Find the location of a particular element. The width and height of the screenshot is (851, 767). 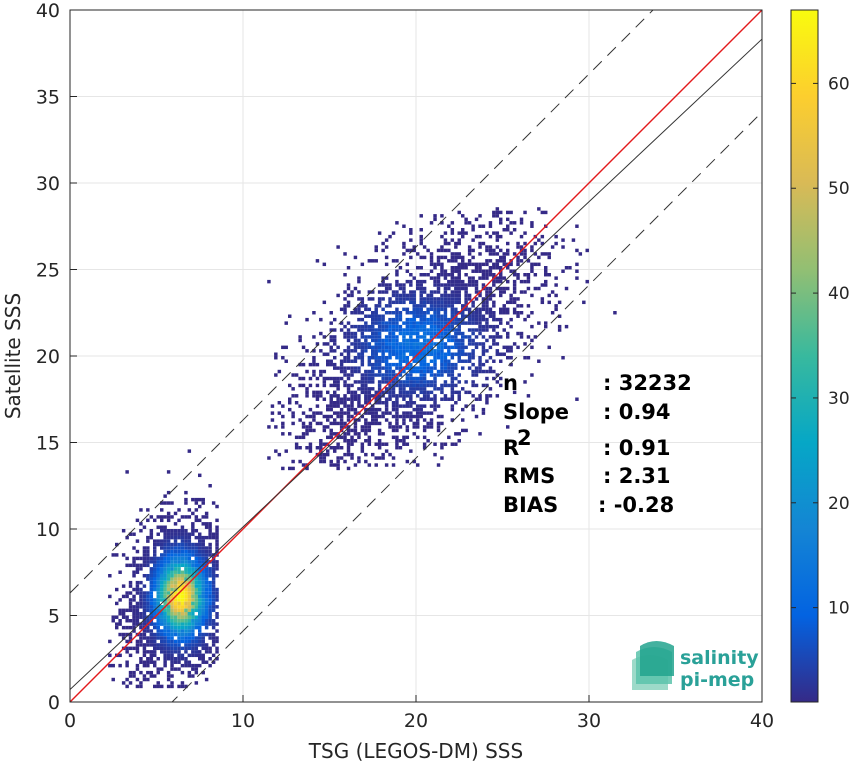

stat-superscript: 2 is located at coordinates (524, 438).